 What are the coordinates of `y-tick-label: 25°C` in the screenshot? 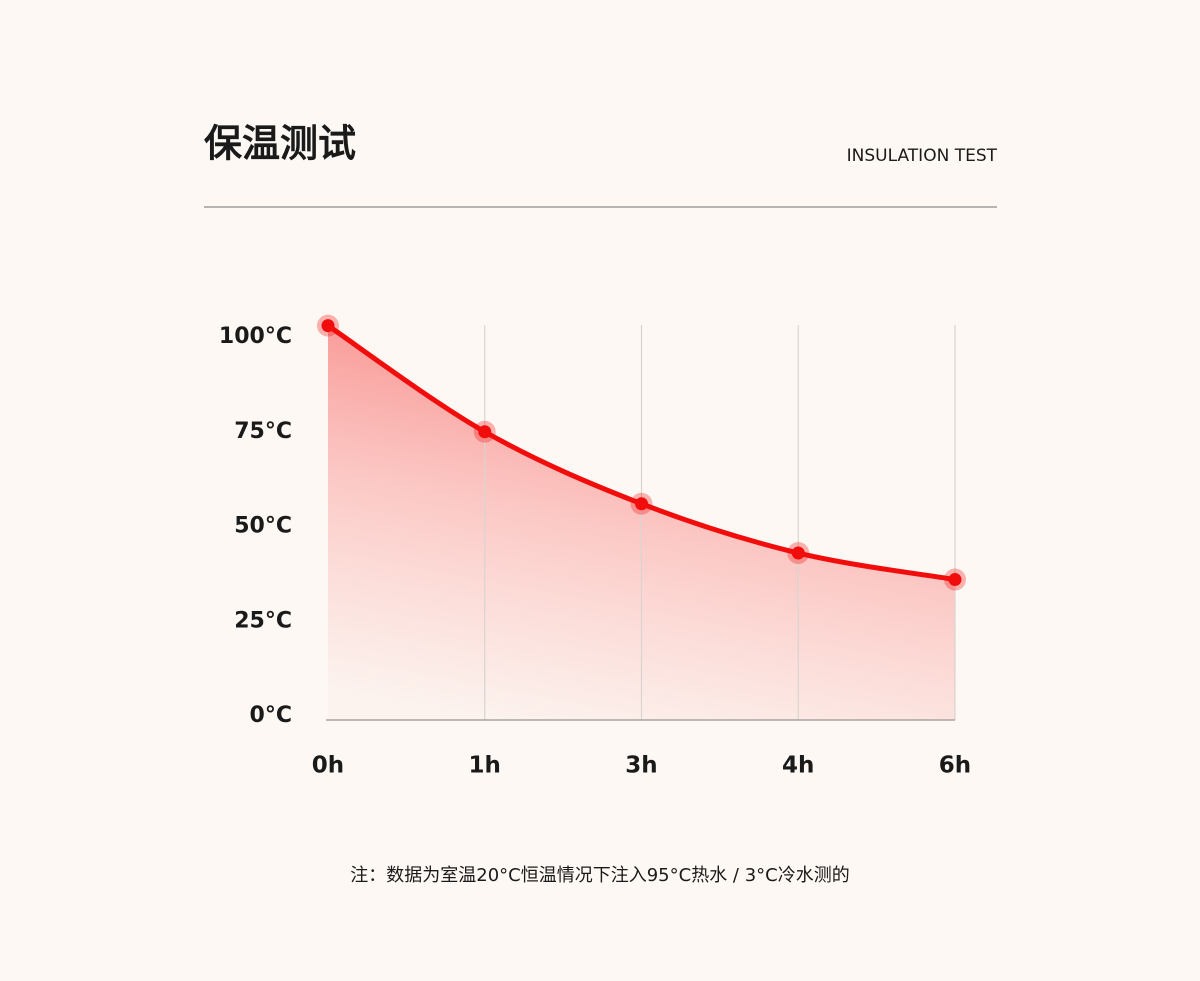 It's located at (263, 620).